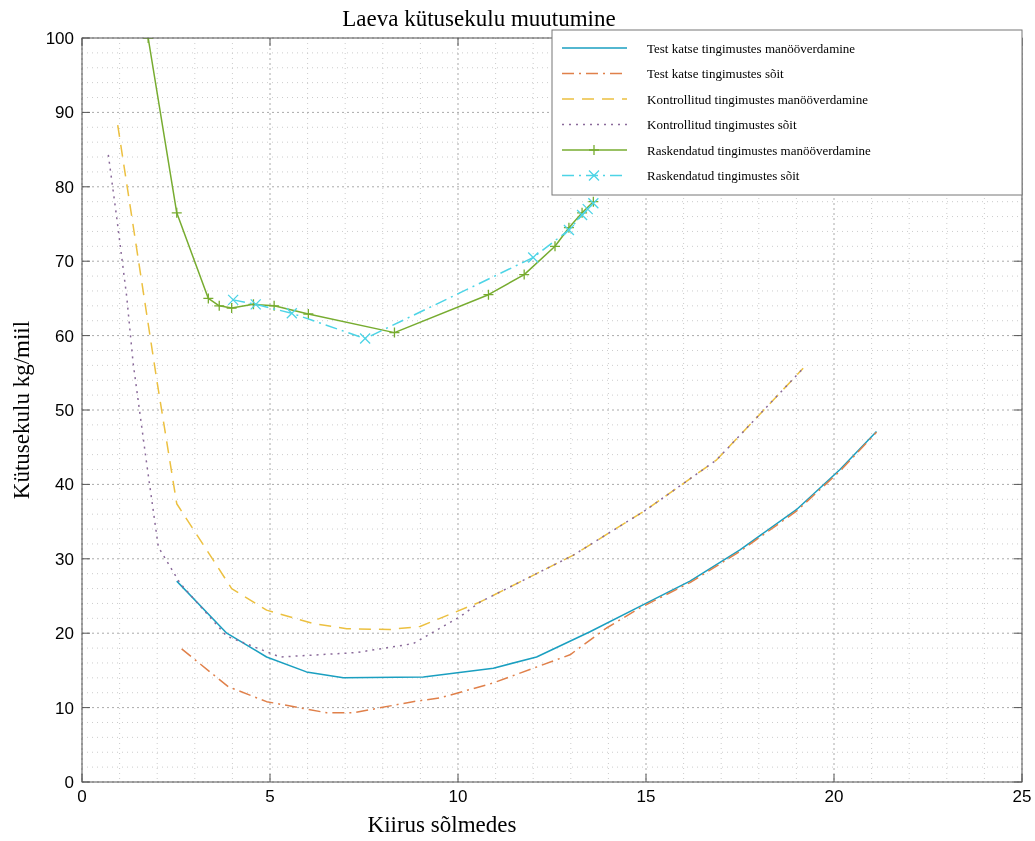 The image size is (1035, 841). I want to click on y-tick-label: 60, so click(64, 336).